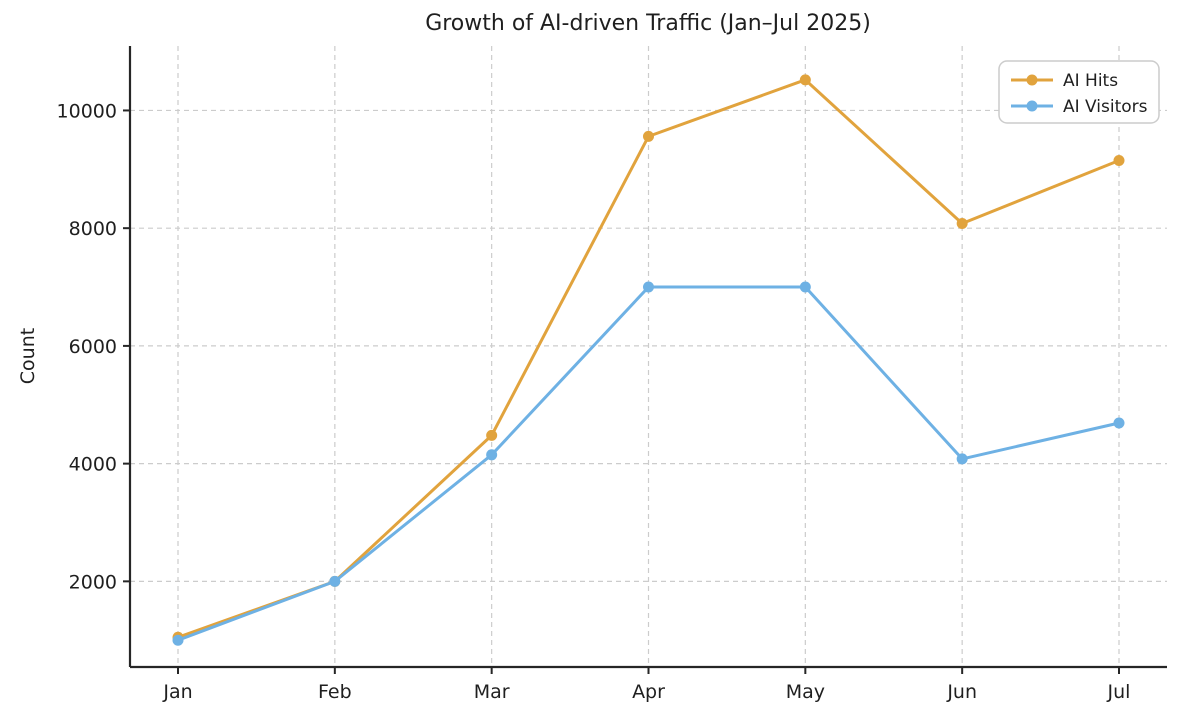  I want to click on x-tick-label: Jun, so click(961, 692).